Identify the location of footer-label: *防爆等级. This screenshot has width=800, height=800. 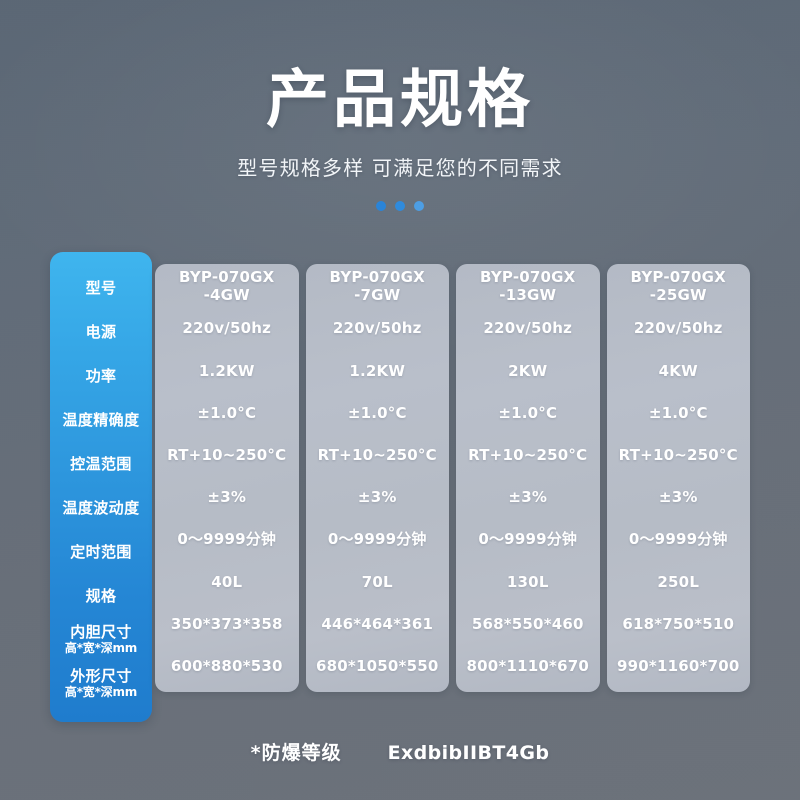
(296, 753).